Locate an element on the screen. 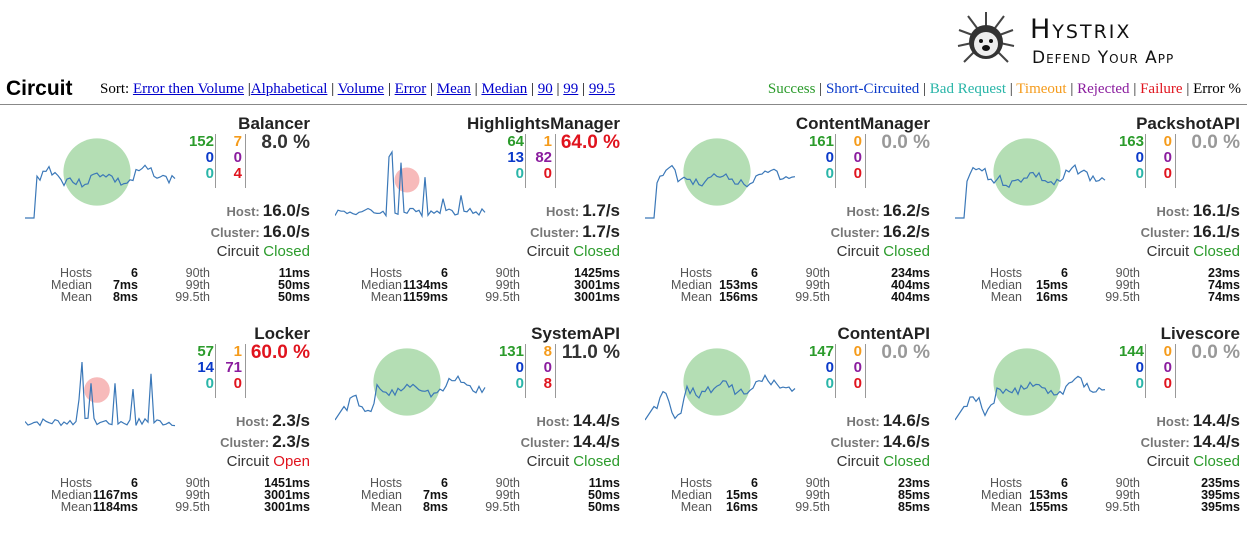 Image resolution: width=1247 pixels, height=555 pixels. stat-value-median: 153ms is located at coordinates (738, 285).